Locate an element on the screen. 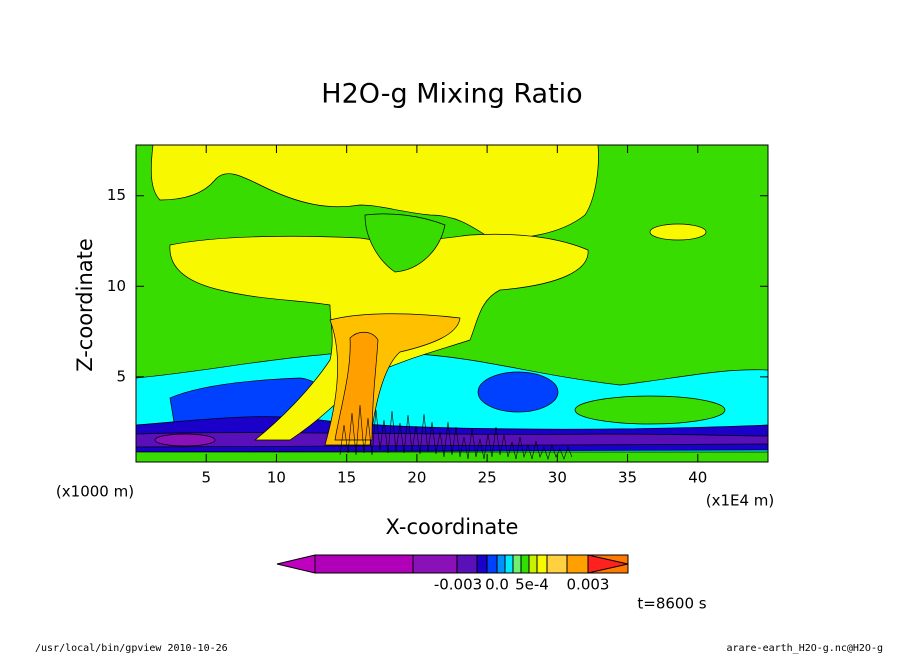 This screenshot has width=904, height=654. y-tick-label: 15 is located at coordinates (116, 195).